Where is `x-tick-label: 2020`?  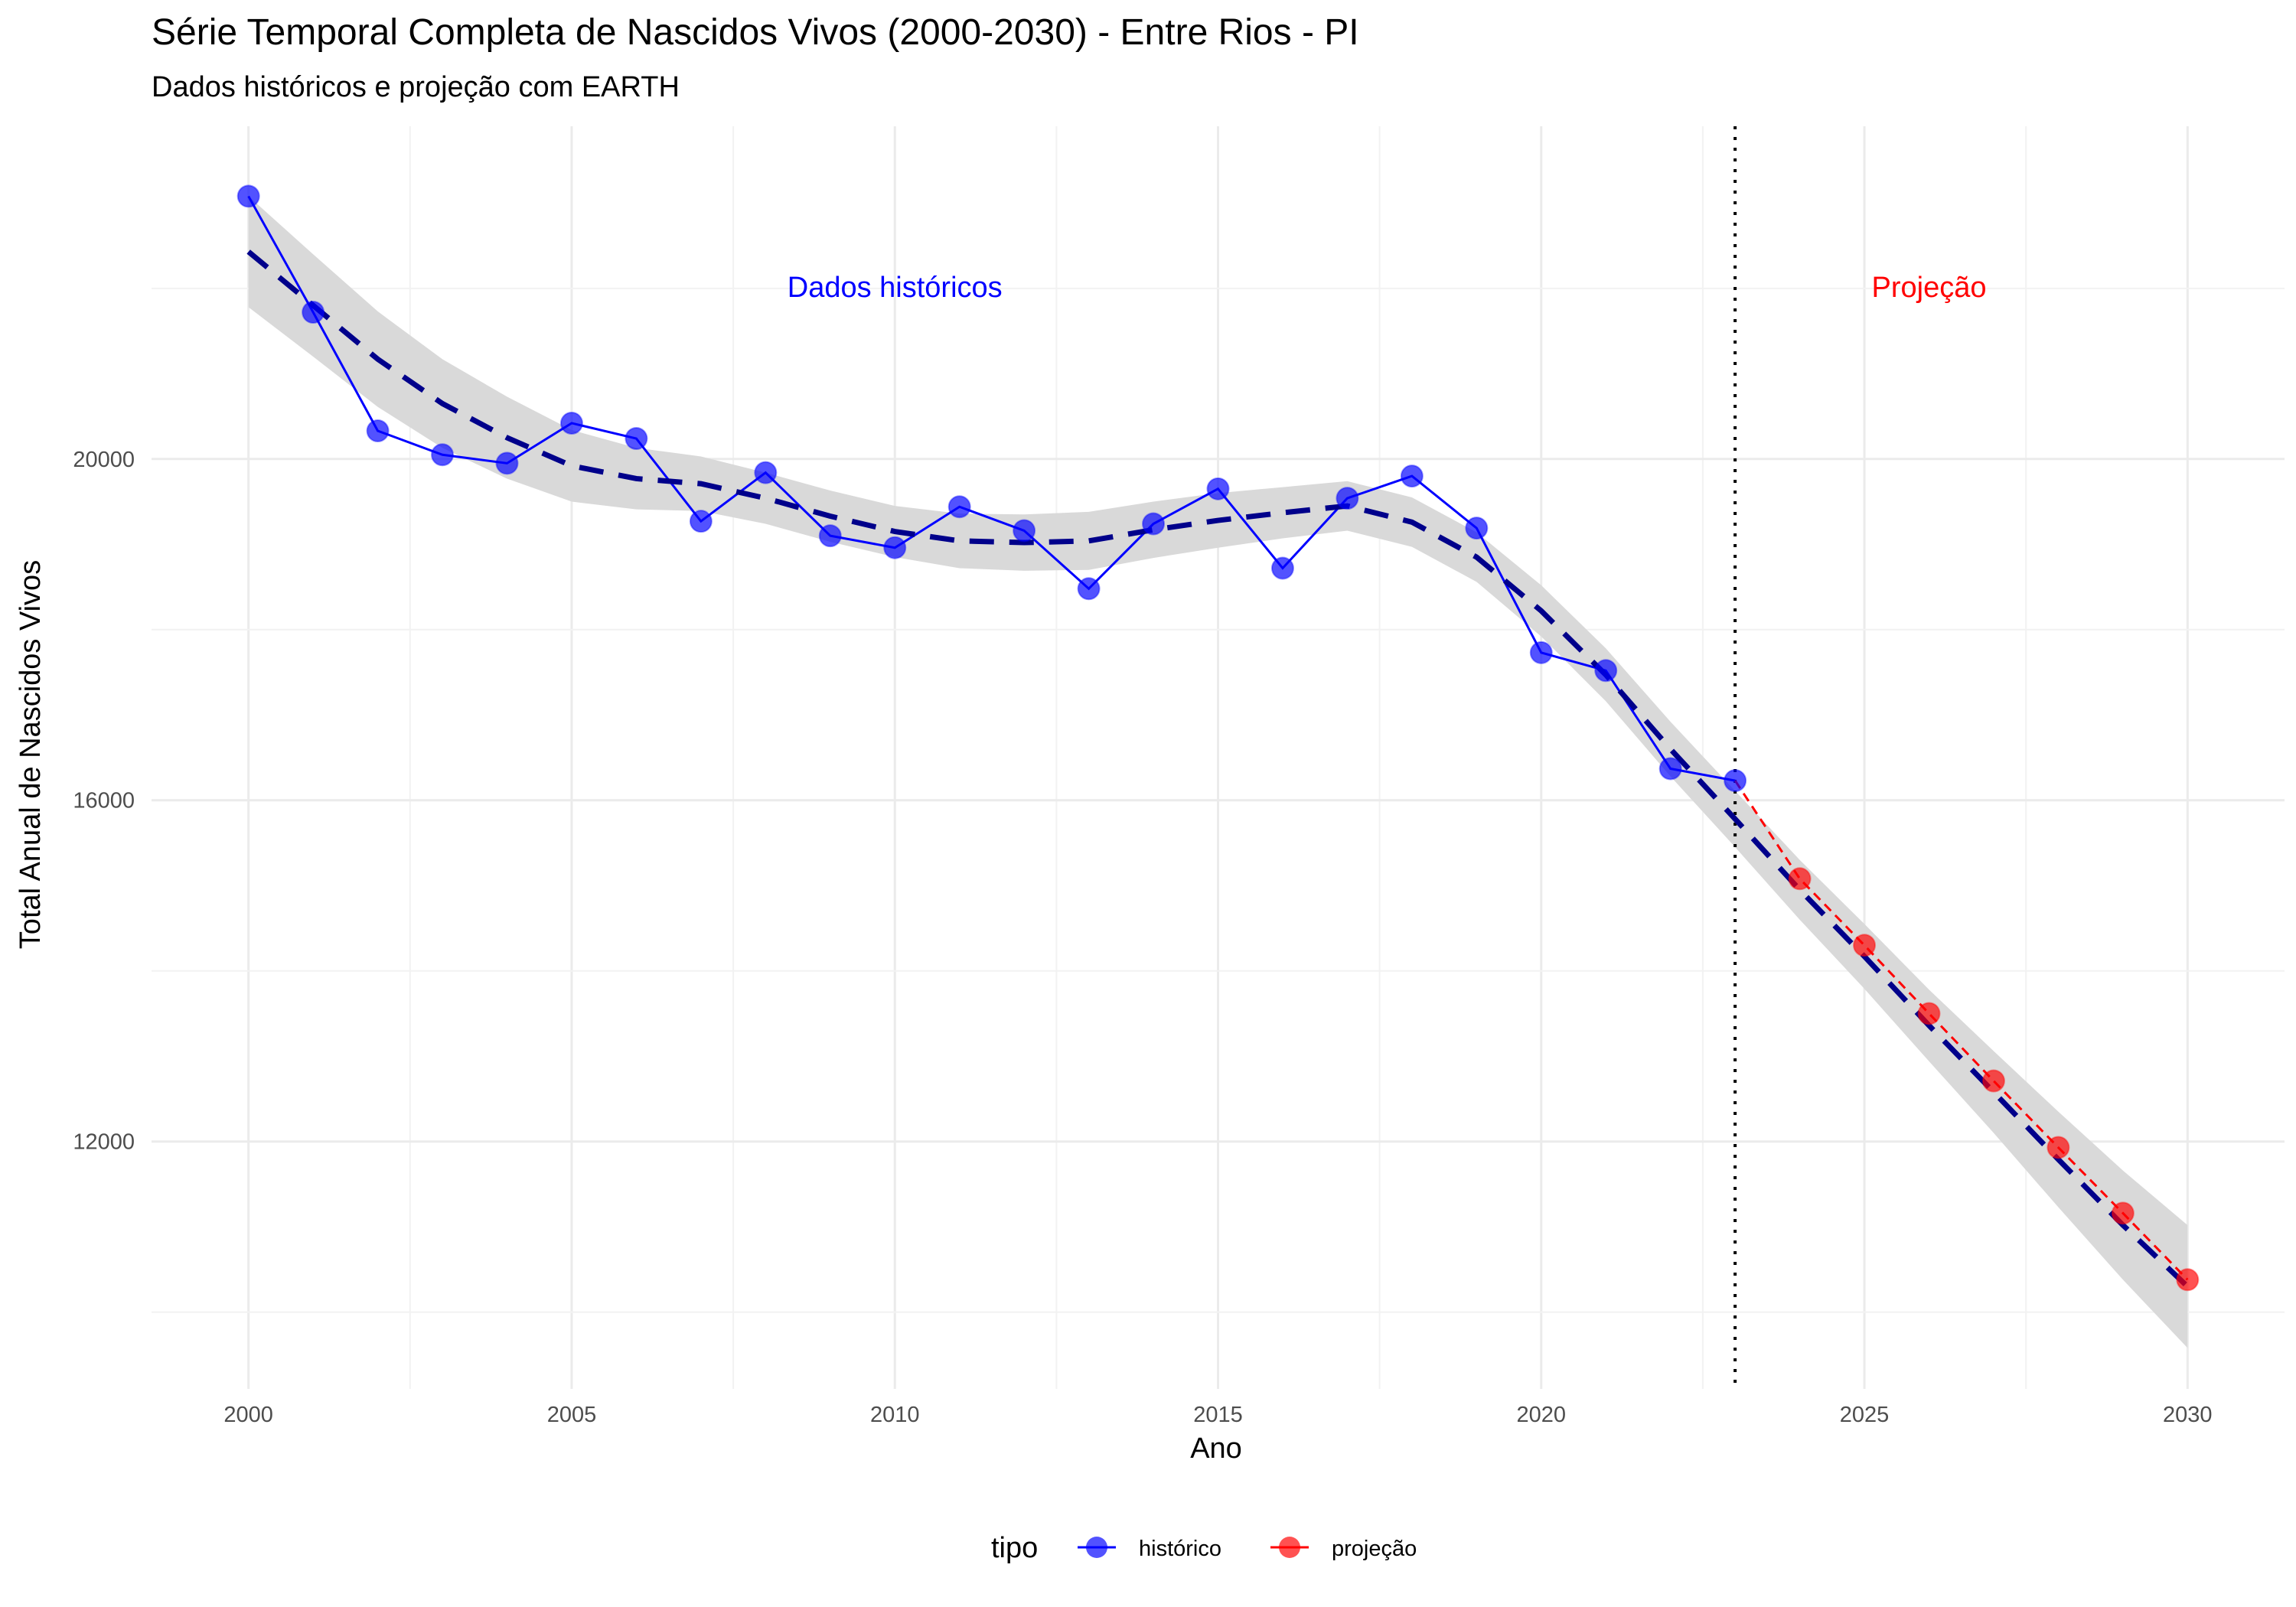 x-tick-label: 2020 is located at coordinates (1542, 1415).